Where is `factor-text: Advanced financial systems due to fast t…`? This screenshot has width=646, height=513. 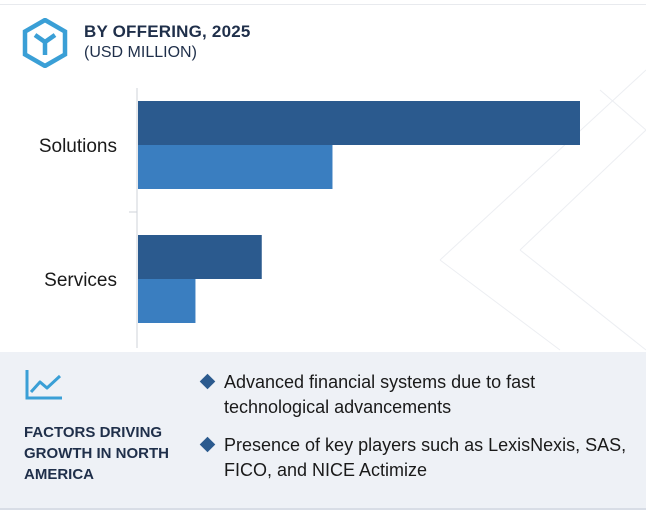 factor-text: Advanced financial systems due to fast t… is located at coordinates (380, 394).